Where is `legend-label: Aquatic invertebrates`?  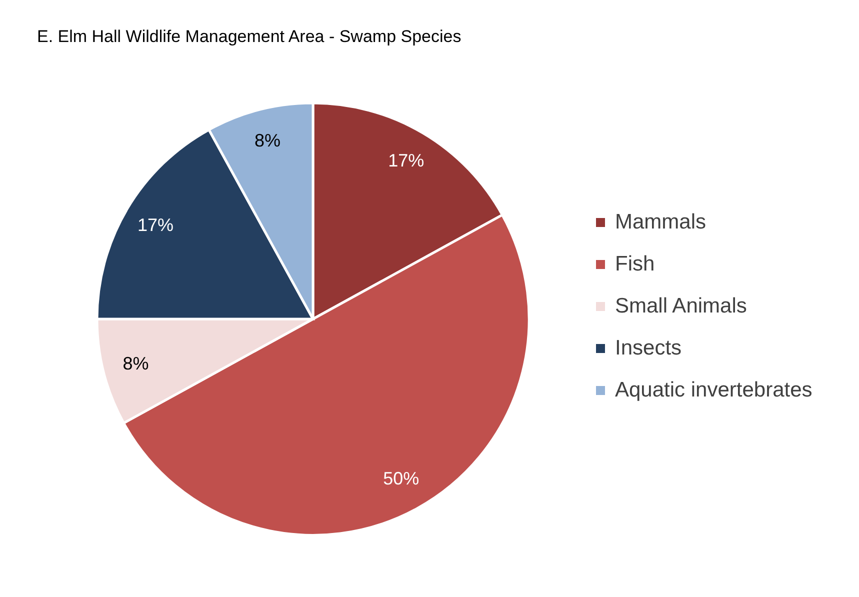
legend-label: Aquatic invertebrates is located at coordinates (713, 390).